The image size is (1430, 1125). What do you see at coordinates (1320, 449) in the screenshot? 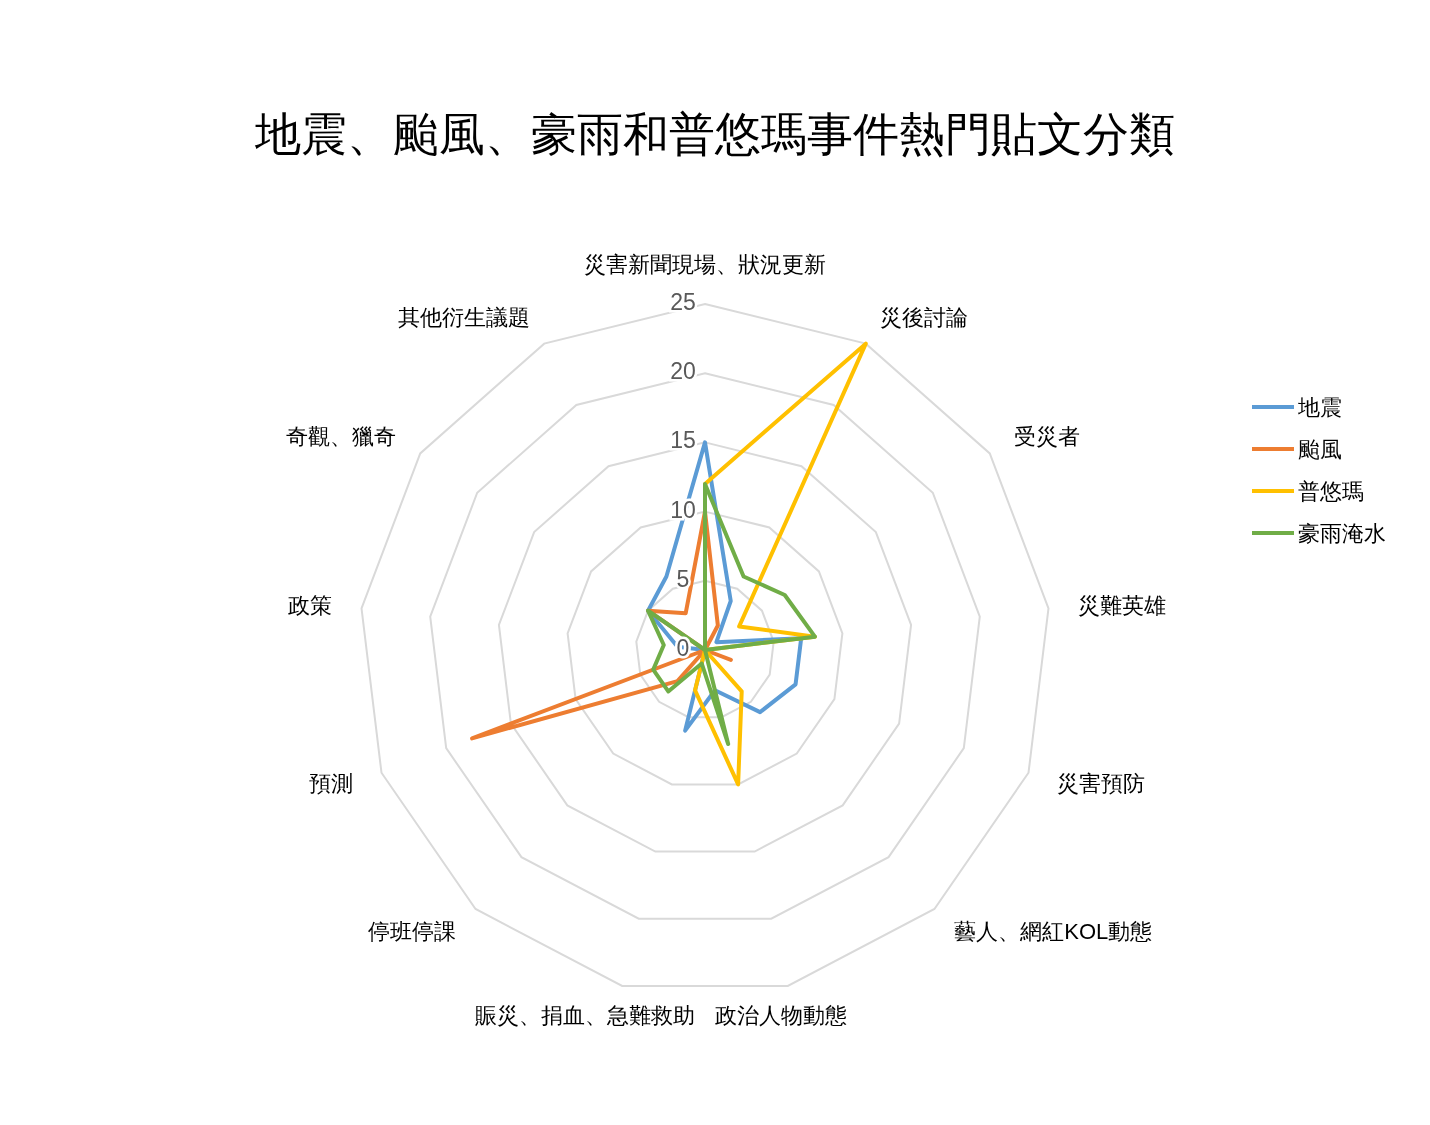
I see `legend-label: 颱風` at bounding box center [1320, 449].